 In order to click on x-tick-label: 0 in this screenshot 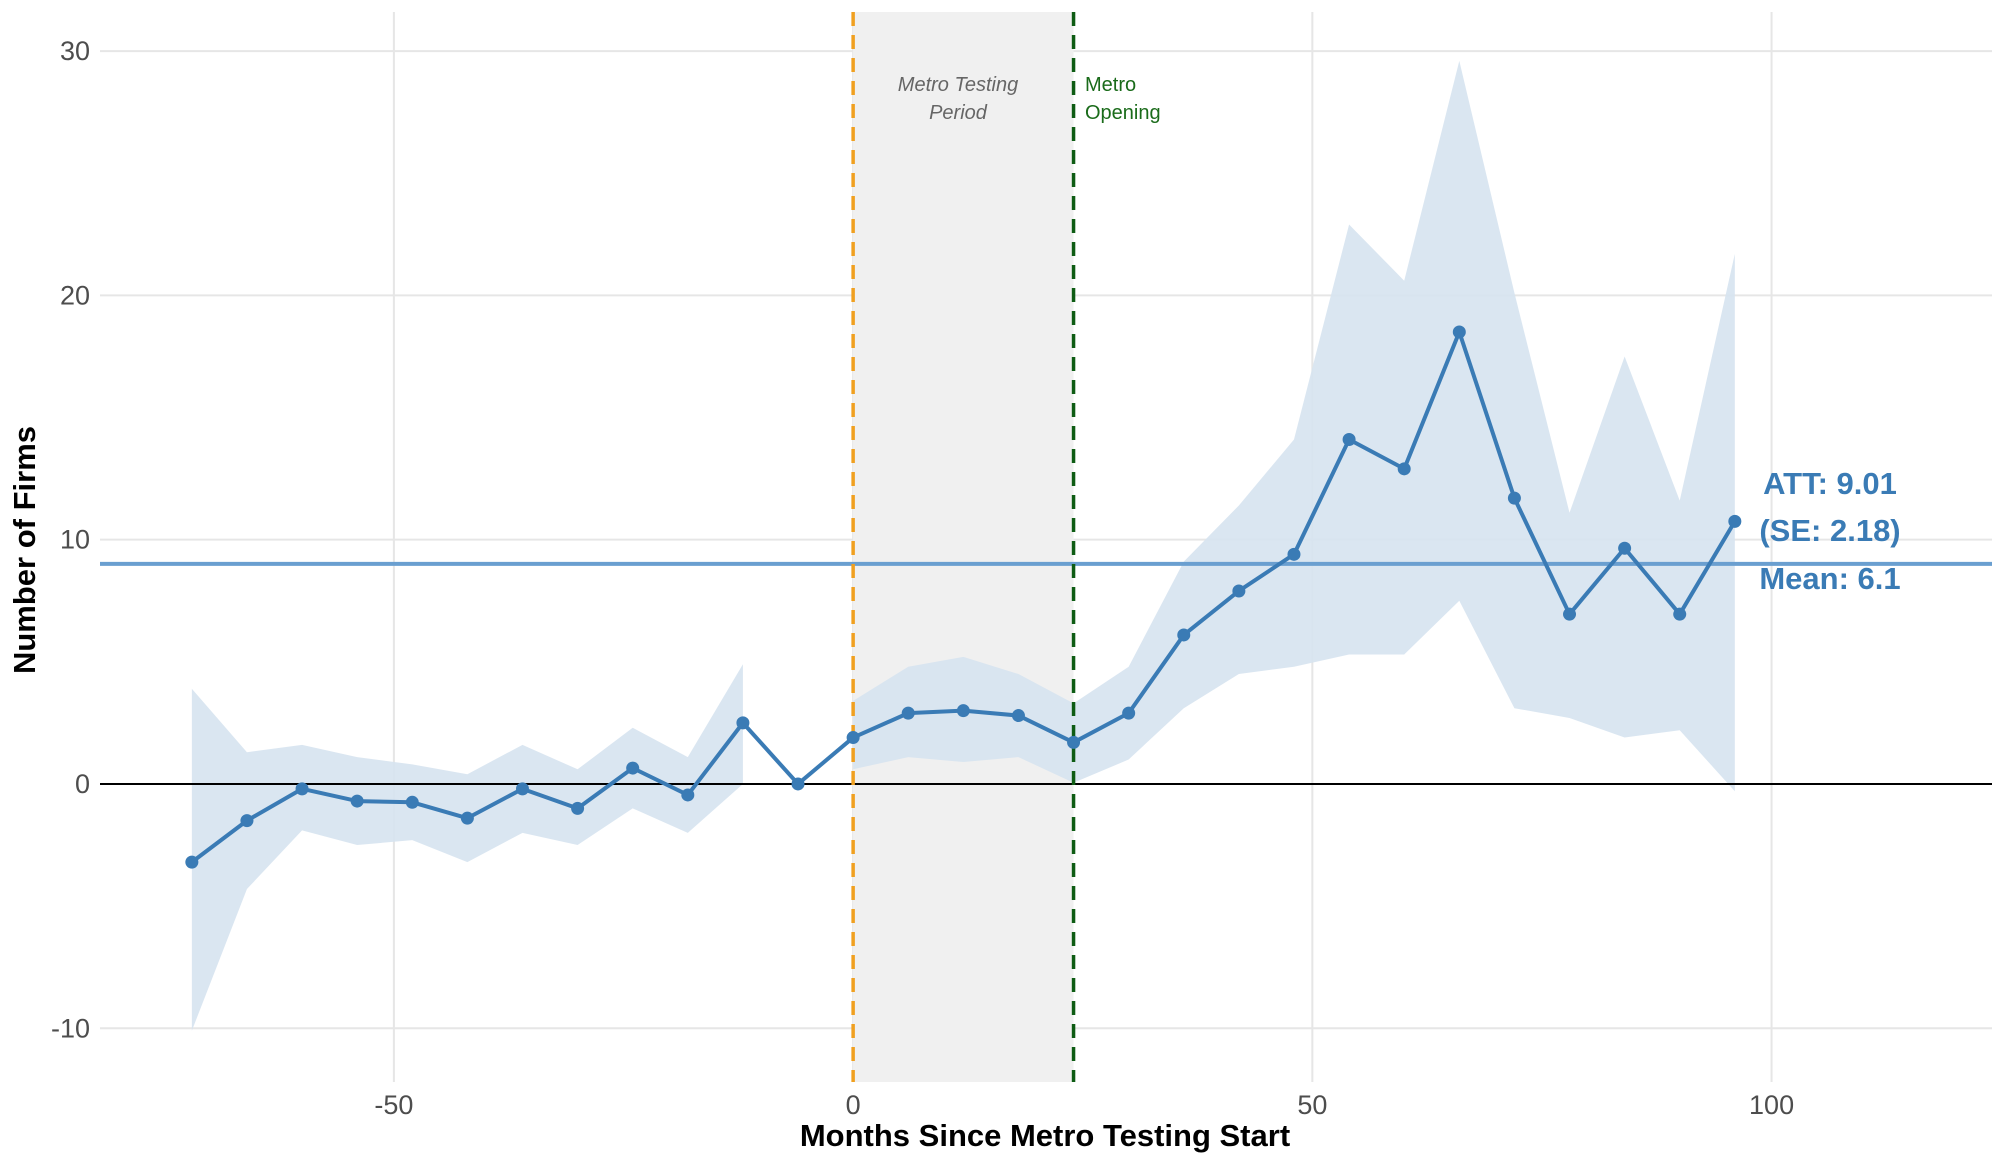, I will do `click(853, 1105)`.